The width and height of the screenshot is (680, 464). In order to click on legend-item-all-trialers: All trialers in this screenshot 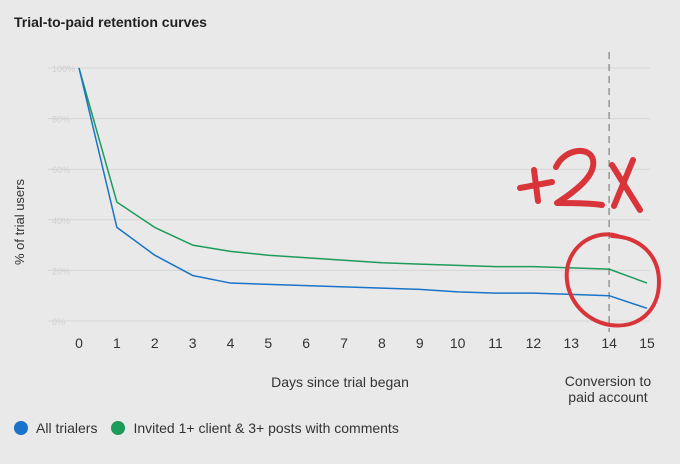, I will do `click(55, 428)`.